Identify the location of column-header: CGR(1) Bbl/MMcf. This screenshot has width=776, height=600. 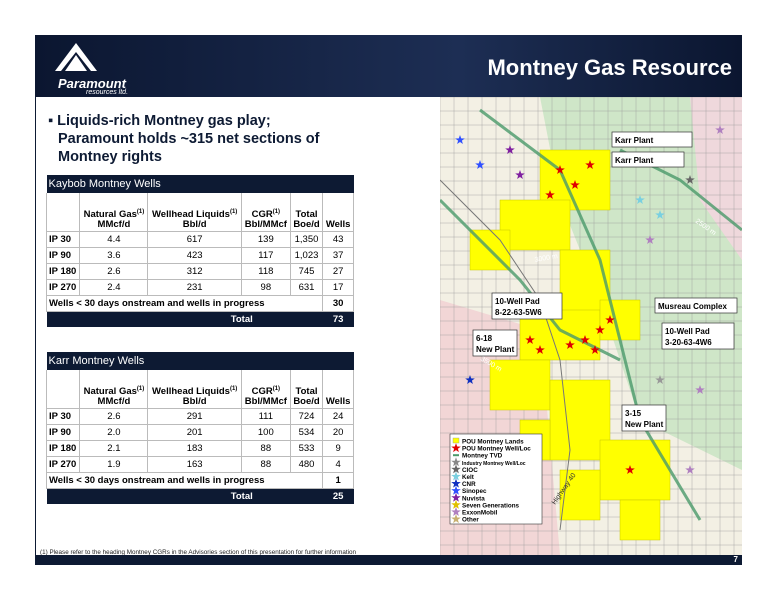
(265, 212).